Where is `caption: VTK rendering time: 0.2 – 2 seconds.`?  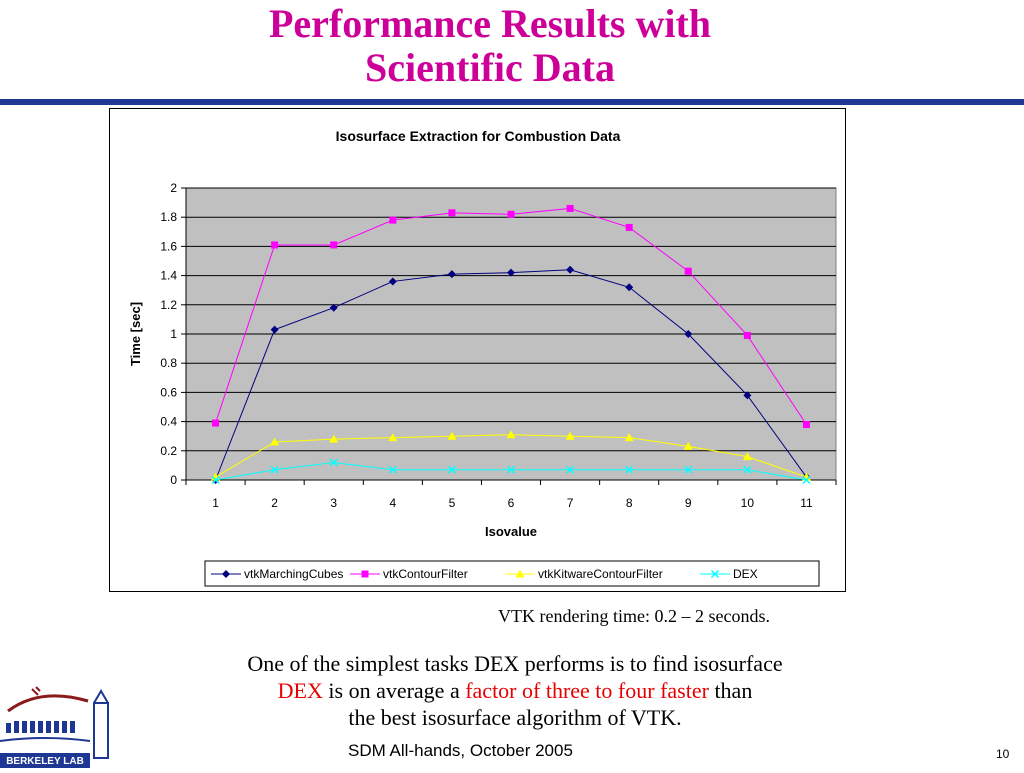 caption: VTK rendering time: 0.2 – 2 seconds. is located at coordinates (634, 616).